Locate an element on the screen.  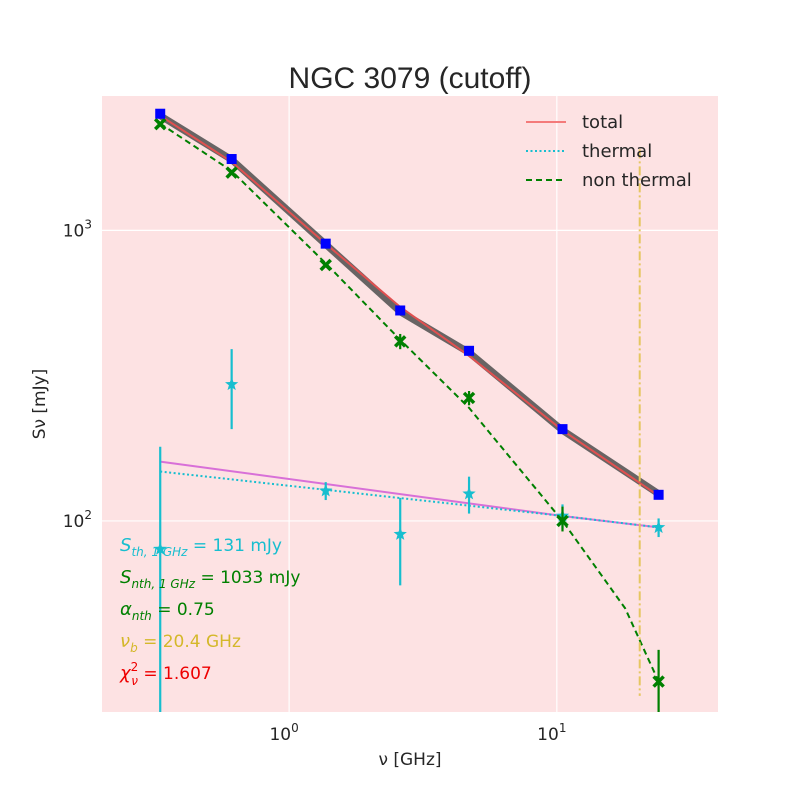
fit-annotation-4: χ2 ν = 1.607 is located at coordinates (165, 674).